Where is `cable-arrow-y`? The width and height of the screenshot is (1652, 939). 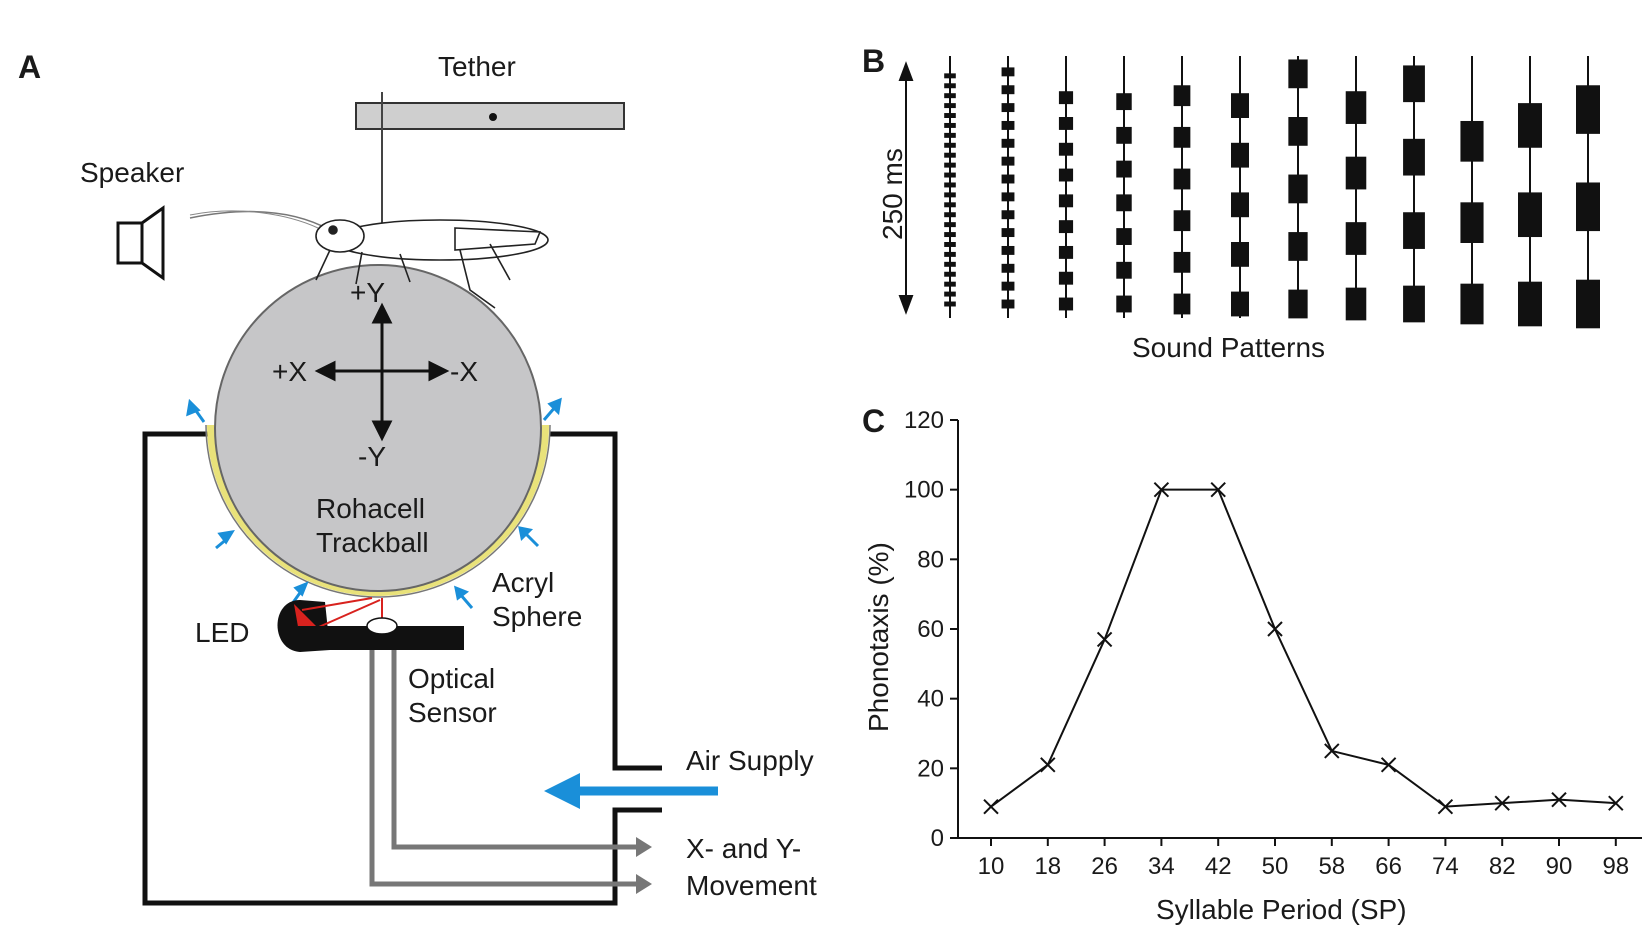 cable-arrow-y is located at coordinates (644, 884).